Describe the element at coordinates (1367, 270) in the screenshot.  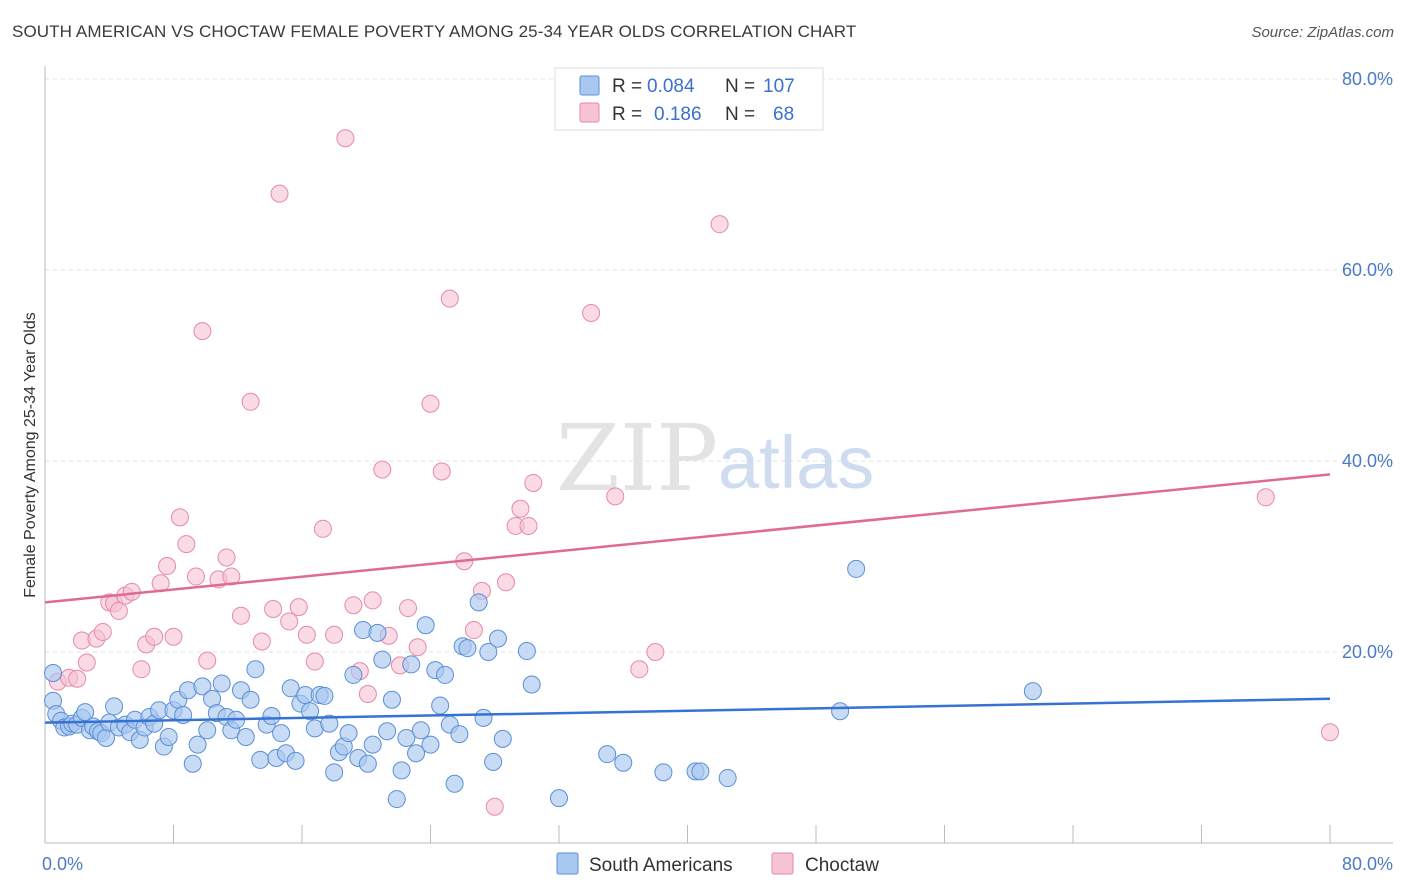
I see `y-tick-label: 60.0%` at that location.